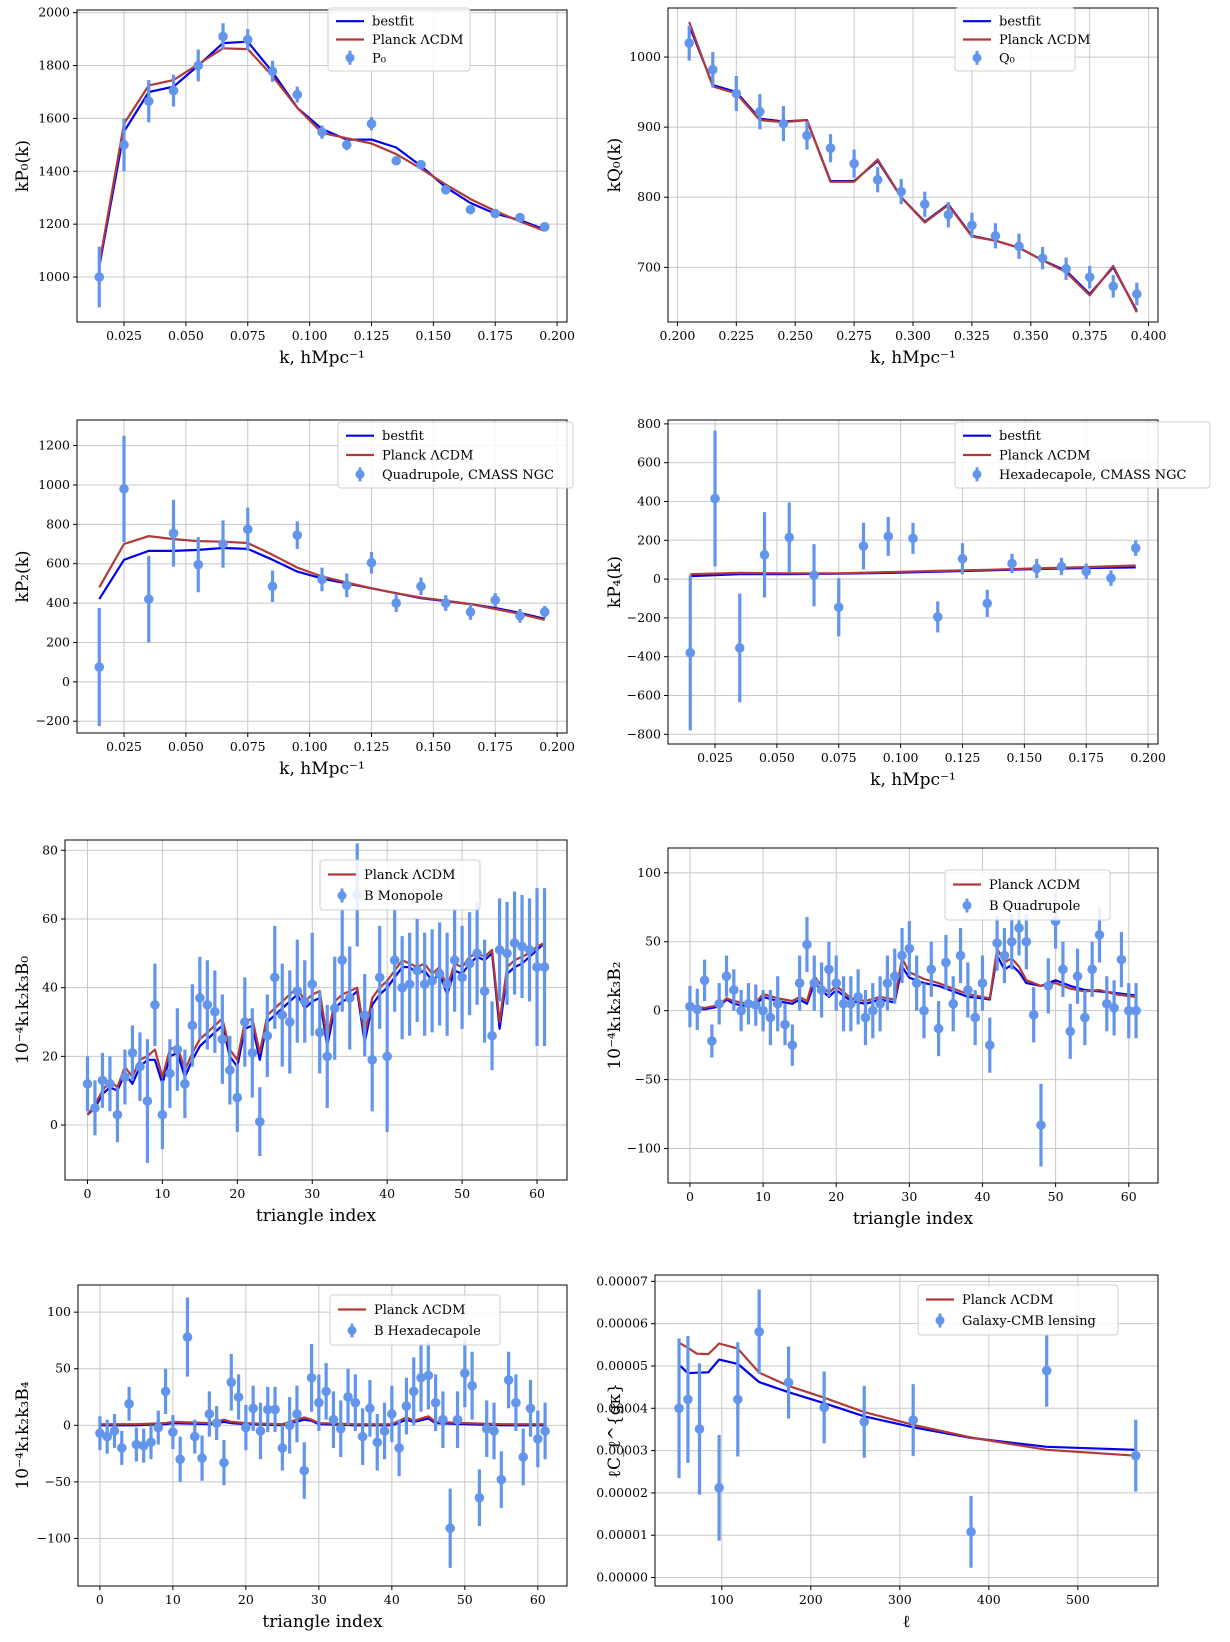 The image size is (1230, 1642). What do you see at coordinates (316, 1216) in the screenshot?
I see `x-axis-label: triangle index` at bounding box center [316, 1216].